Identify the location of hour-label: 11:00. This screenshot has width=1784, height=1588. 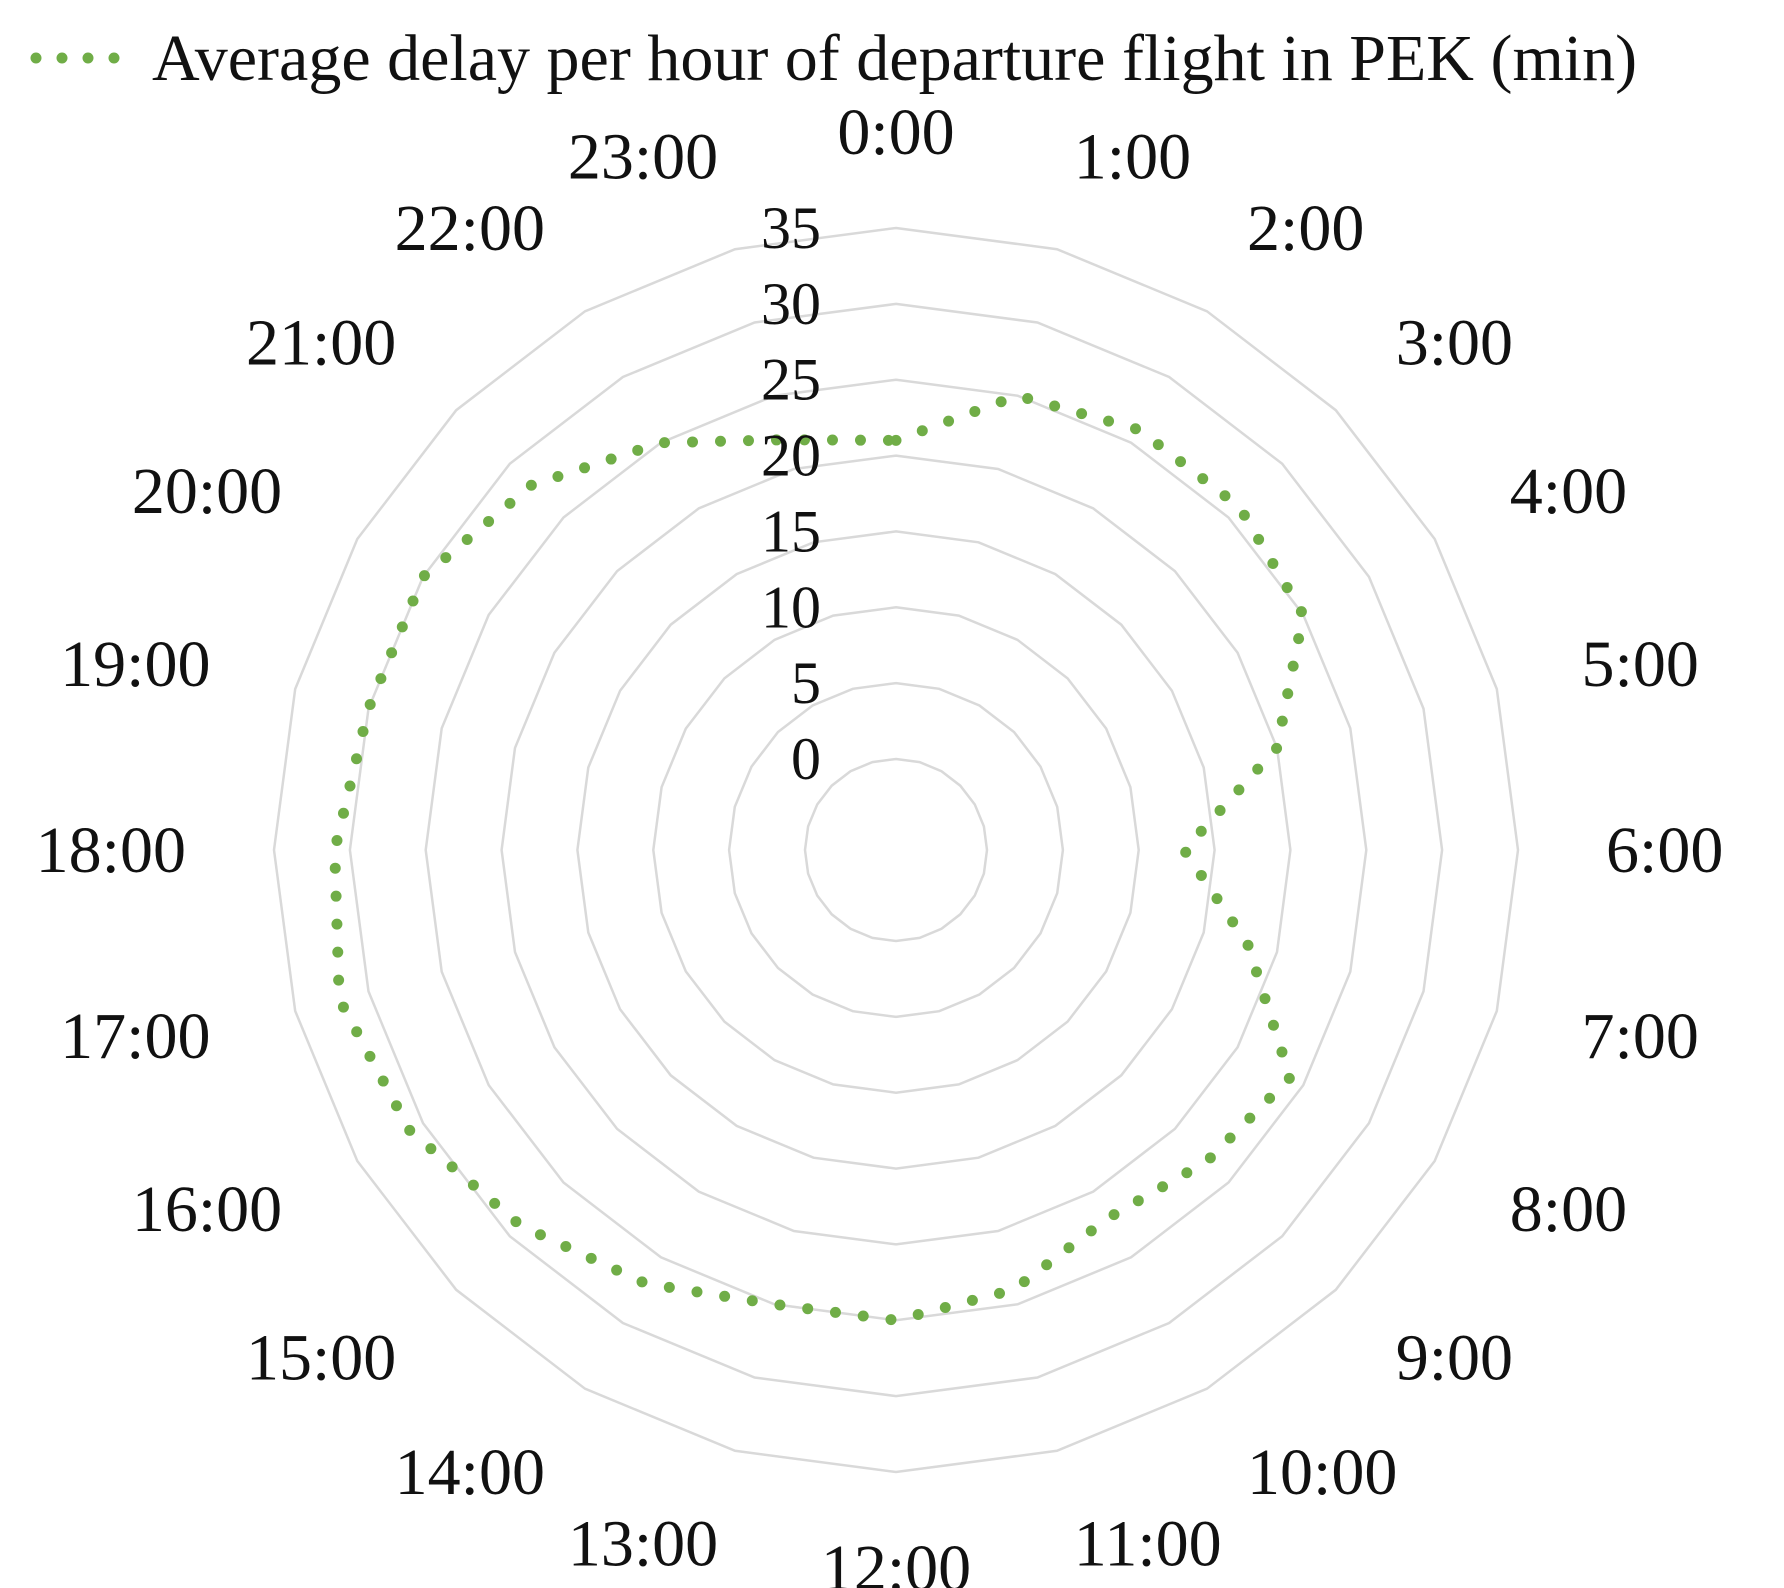
(1148, 1544).